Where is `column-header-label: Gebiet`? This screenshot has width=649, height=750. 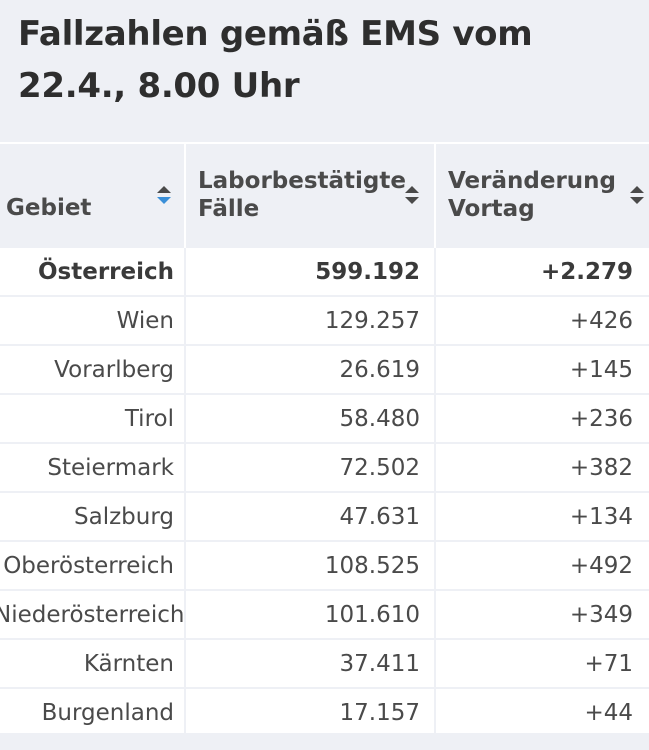 column-header-label: Gebiet is located at coordinates (49, 208).